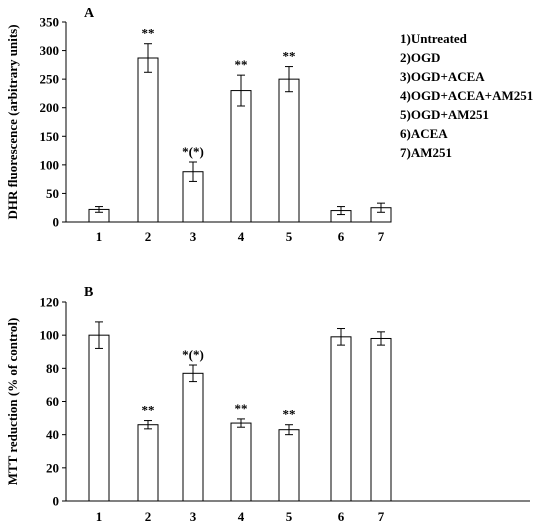 The width and height of the screenshot is (550, 531). What do you see at coordinates (444, 114) in the screenshot?
I see `legend-item: 5)OGD+AM251` at bounding box center [444, 114].